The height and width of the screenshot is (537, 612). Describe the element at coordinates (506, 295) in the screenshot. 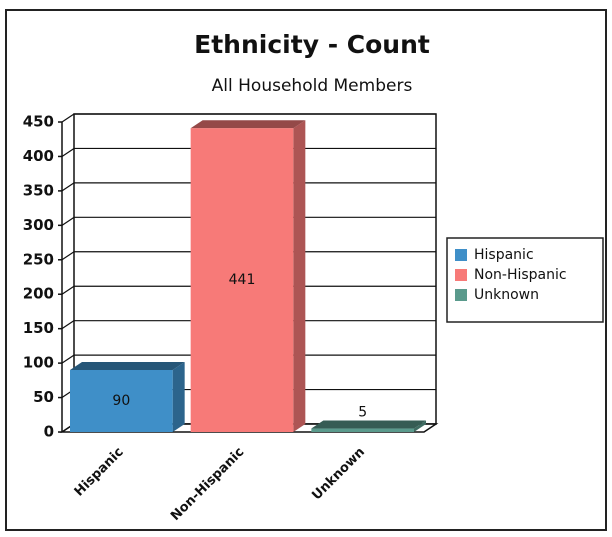

I see `legend-label: Unknown` at that location.